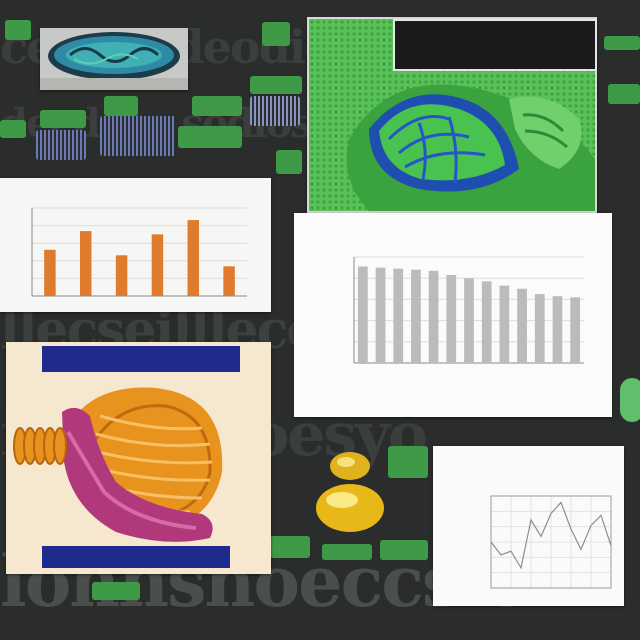 The height and width of the screenshot is (640, 640). Describe the element at coordinates (495, 45) in the screenshot. I see `leaf-caption-box` at that location.